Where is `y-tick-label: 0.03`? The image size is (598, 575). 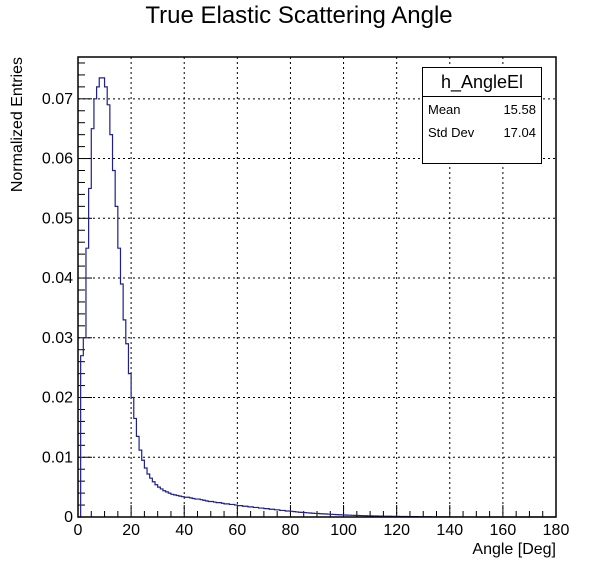
y-tick-label: 0.03 is located at coordinates (57, 338).